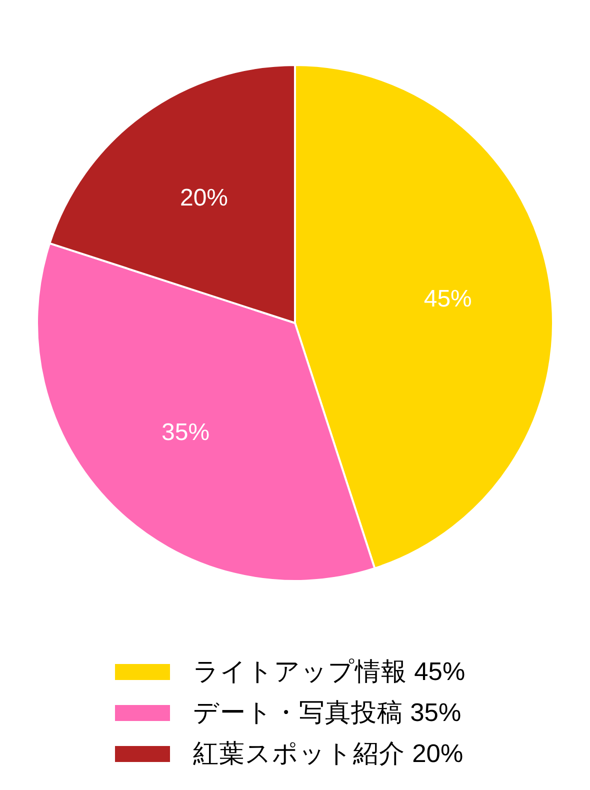  What do you see at coordinates (328, 754) in the screenshot?
I see `legend-label: 紅葉スポット紹介 20%` at bounding box center [328, 754].